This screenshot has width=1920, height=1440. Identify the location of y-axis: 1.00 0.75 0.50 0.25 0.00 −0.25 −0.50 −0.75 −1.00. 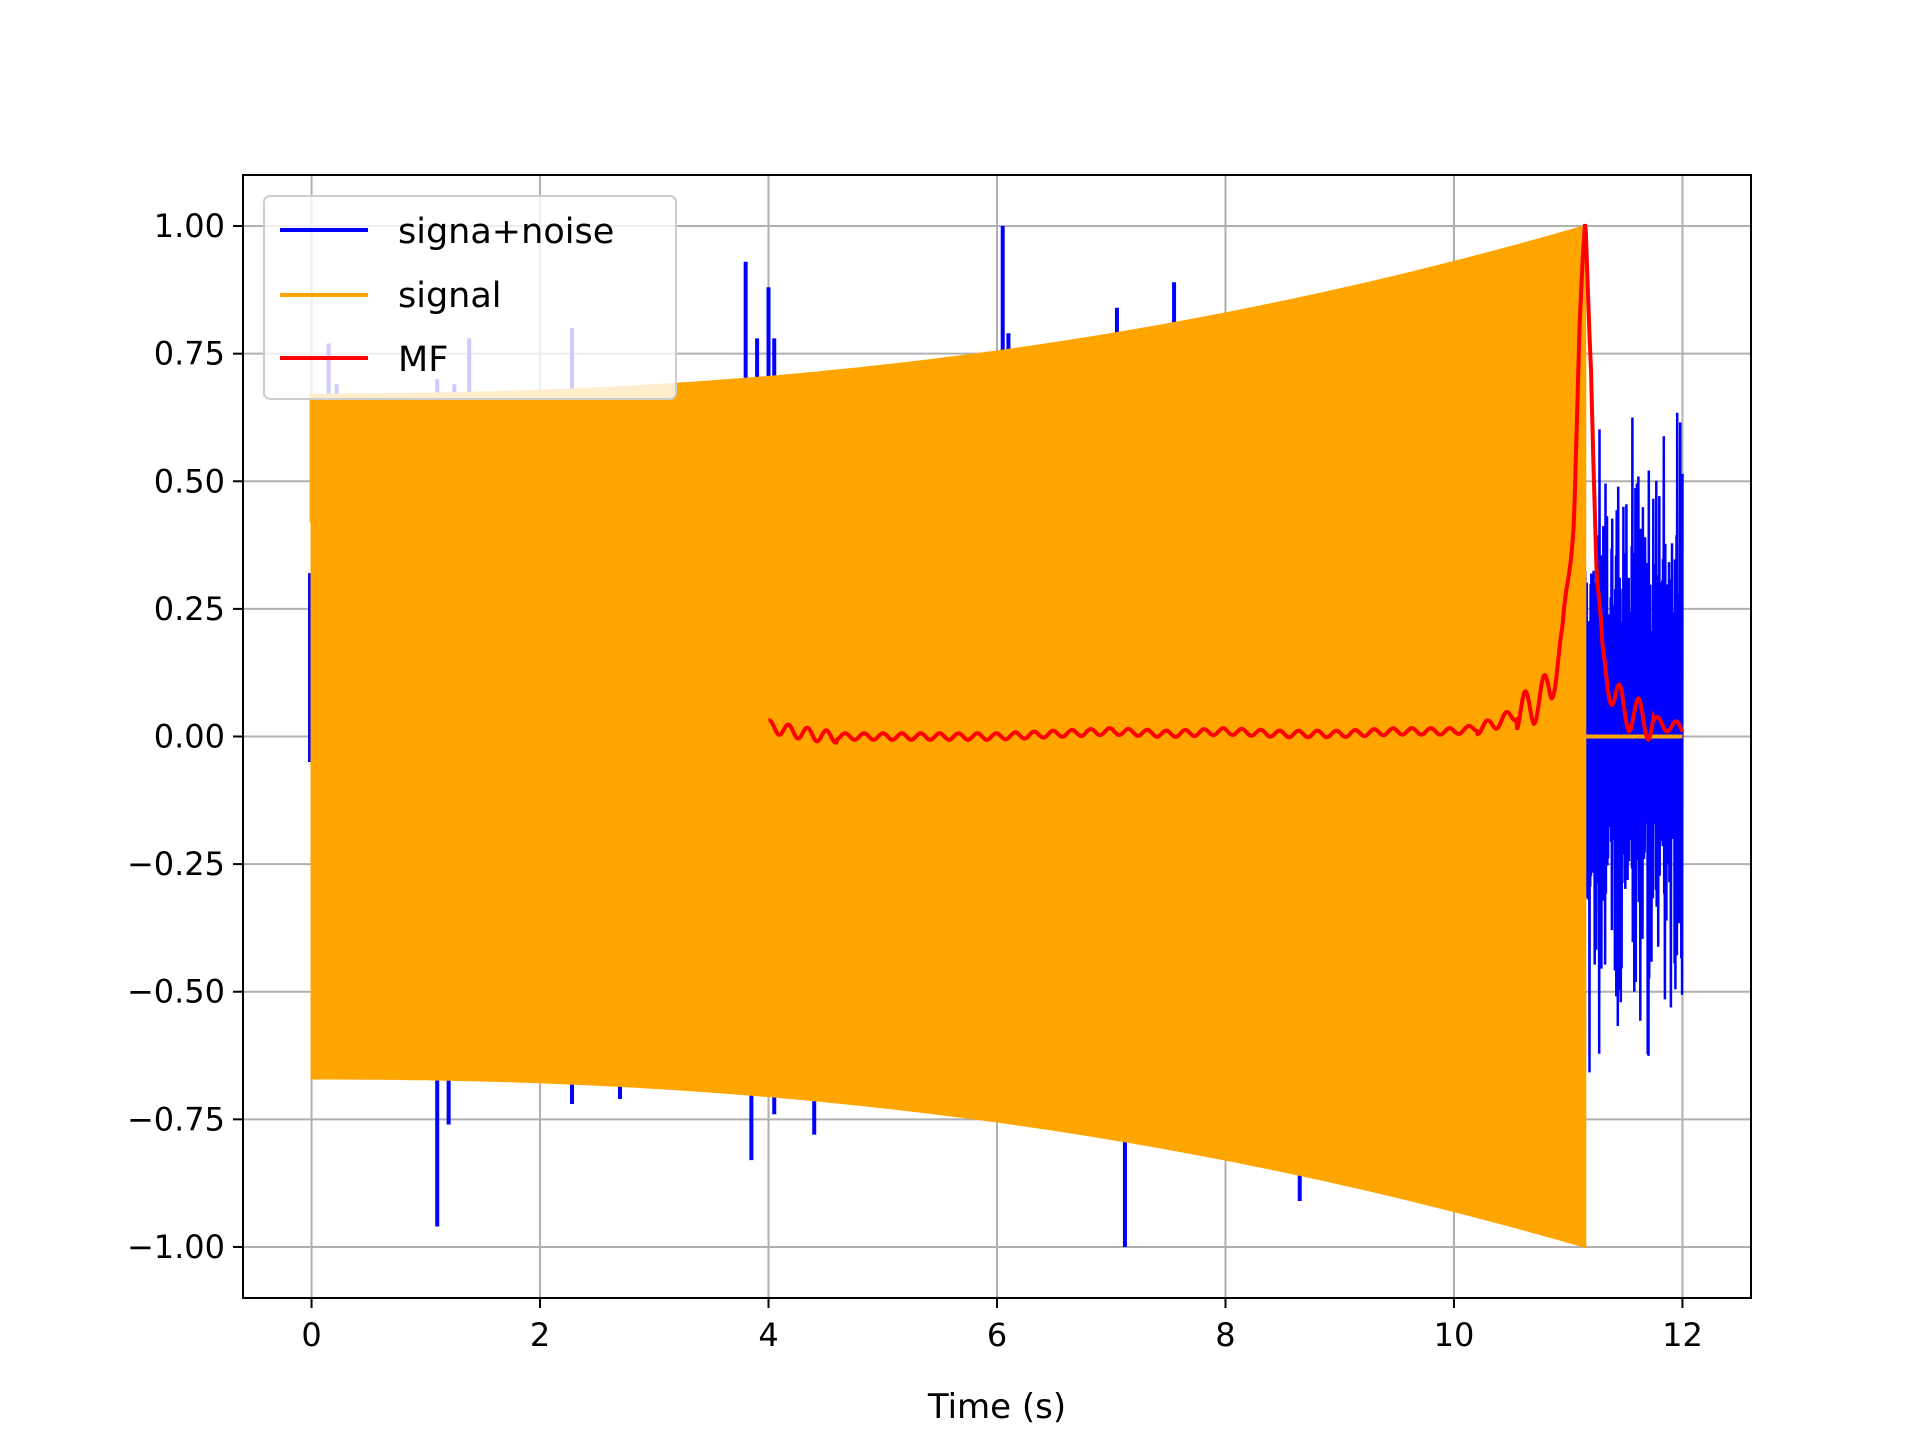
(185, 736).